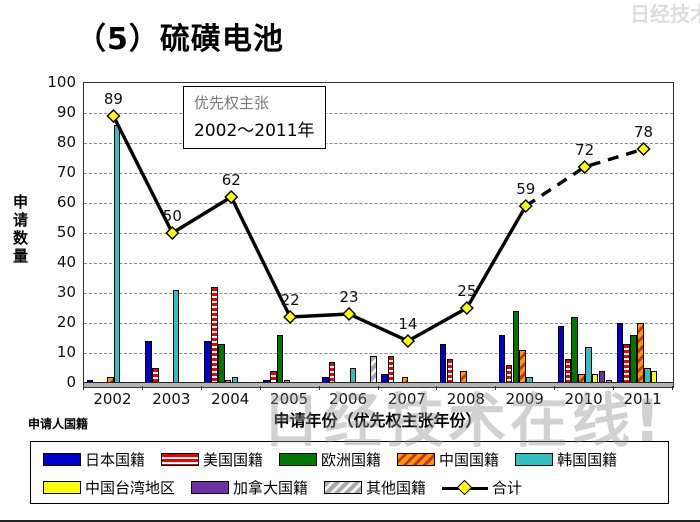 This screenshot has height=522, width=700. What do you see at coordinates (467, 291) in the screenshot?
I see `total-value-label: 25` at bounding box center [467, 291].